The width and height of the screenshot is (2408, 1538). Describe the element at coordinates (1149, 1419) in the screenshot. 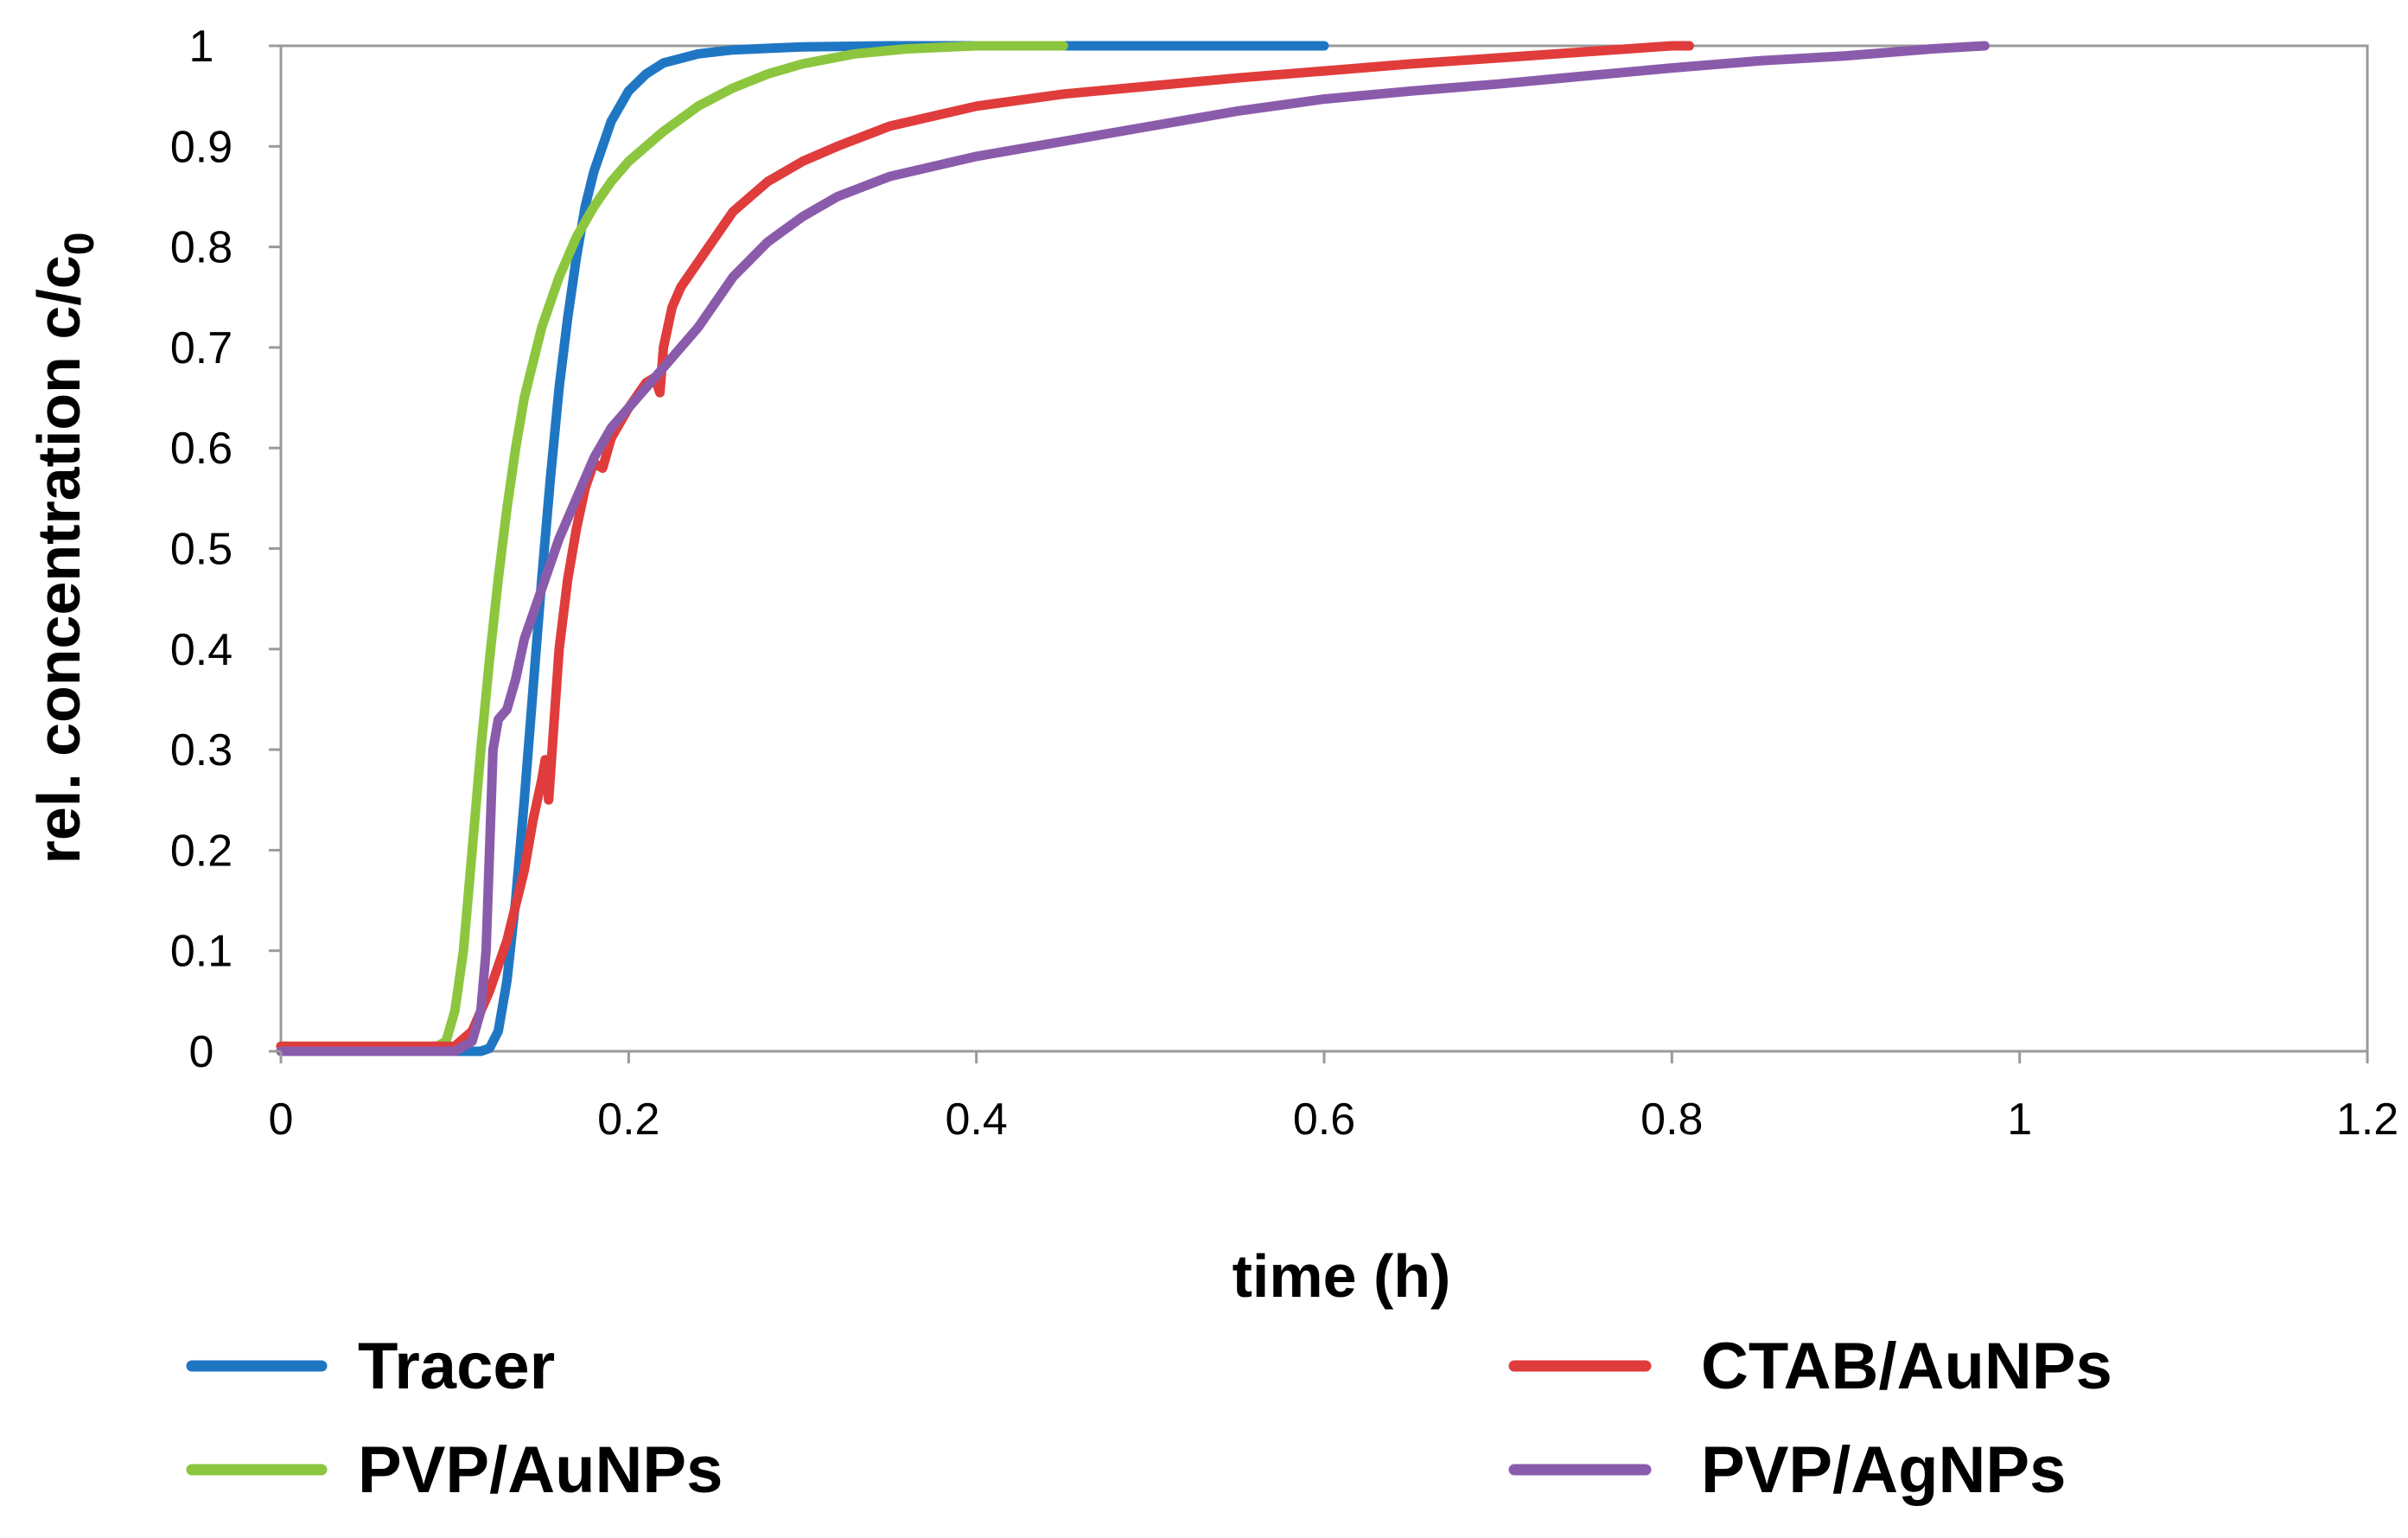

I see `legend: Tracer CTAB/AuNPs PVP/AuNPs PVP/AgNPs` at that location.